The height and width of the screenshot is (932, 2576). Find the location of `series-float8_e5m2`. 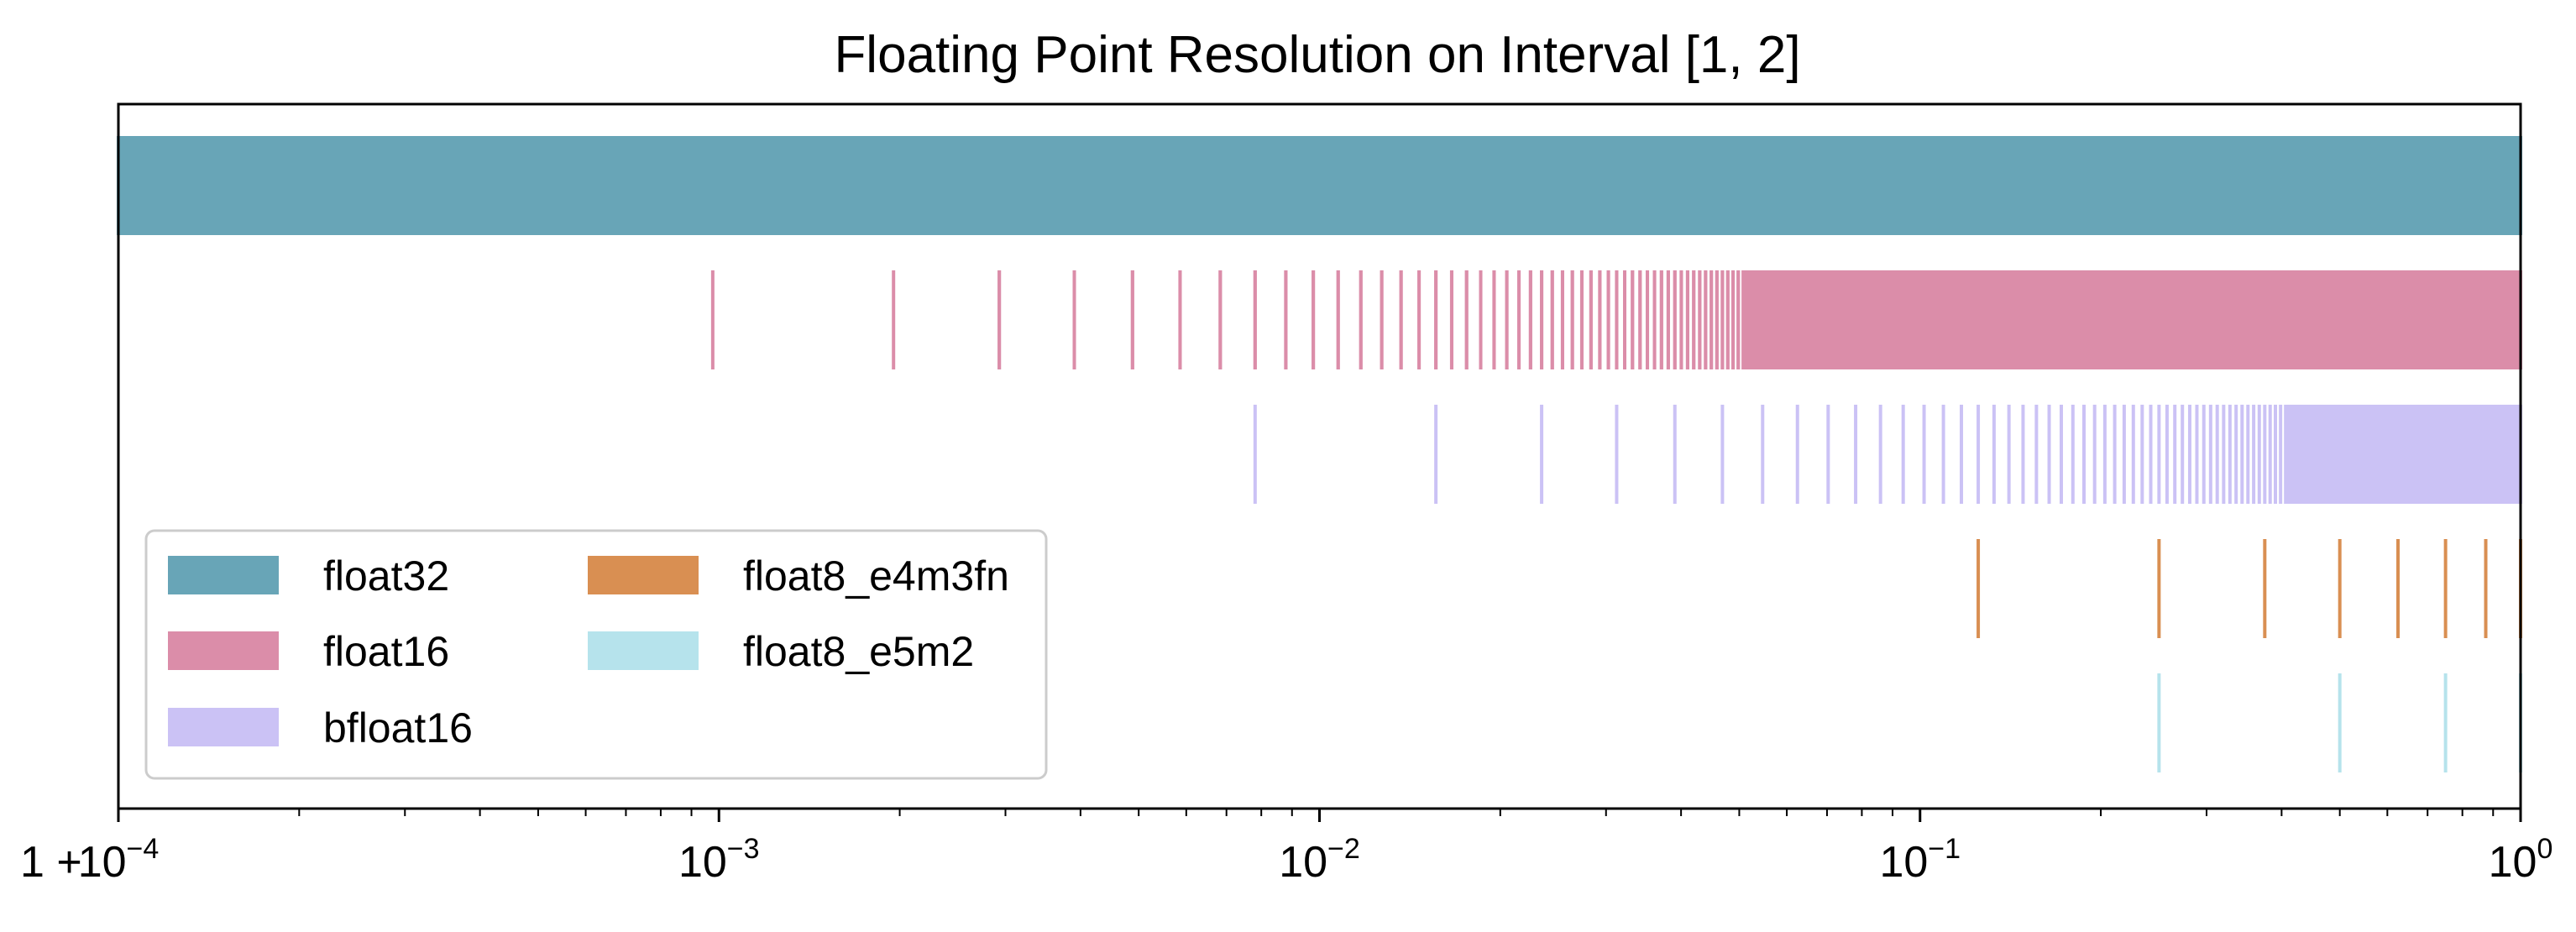

series-float8_e5m2 is located at coordinates (2340, 722).